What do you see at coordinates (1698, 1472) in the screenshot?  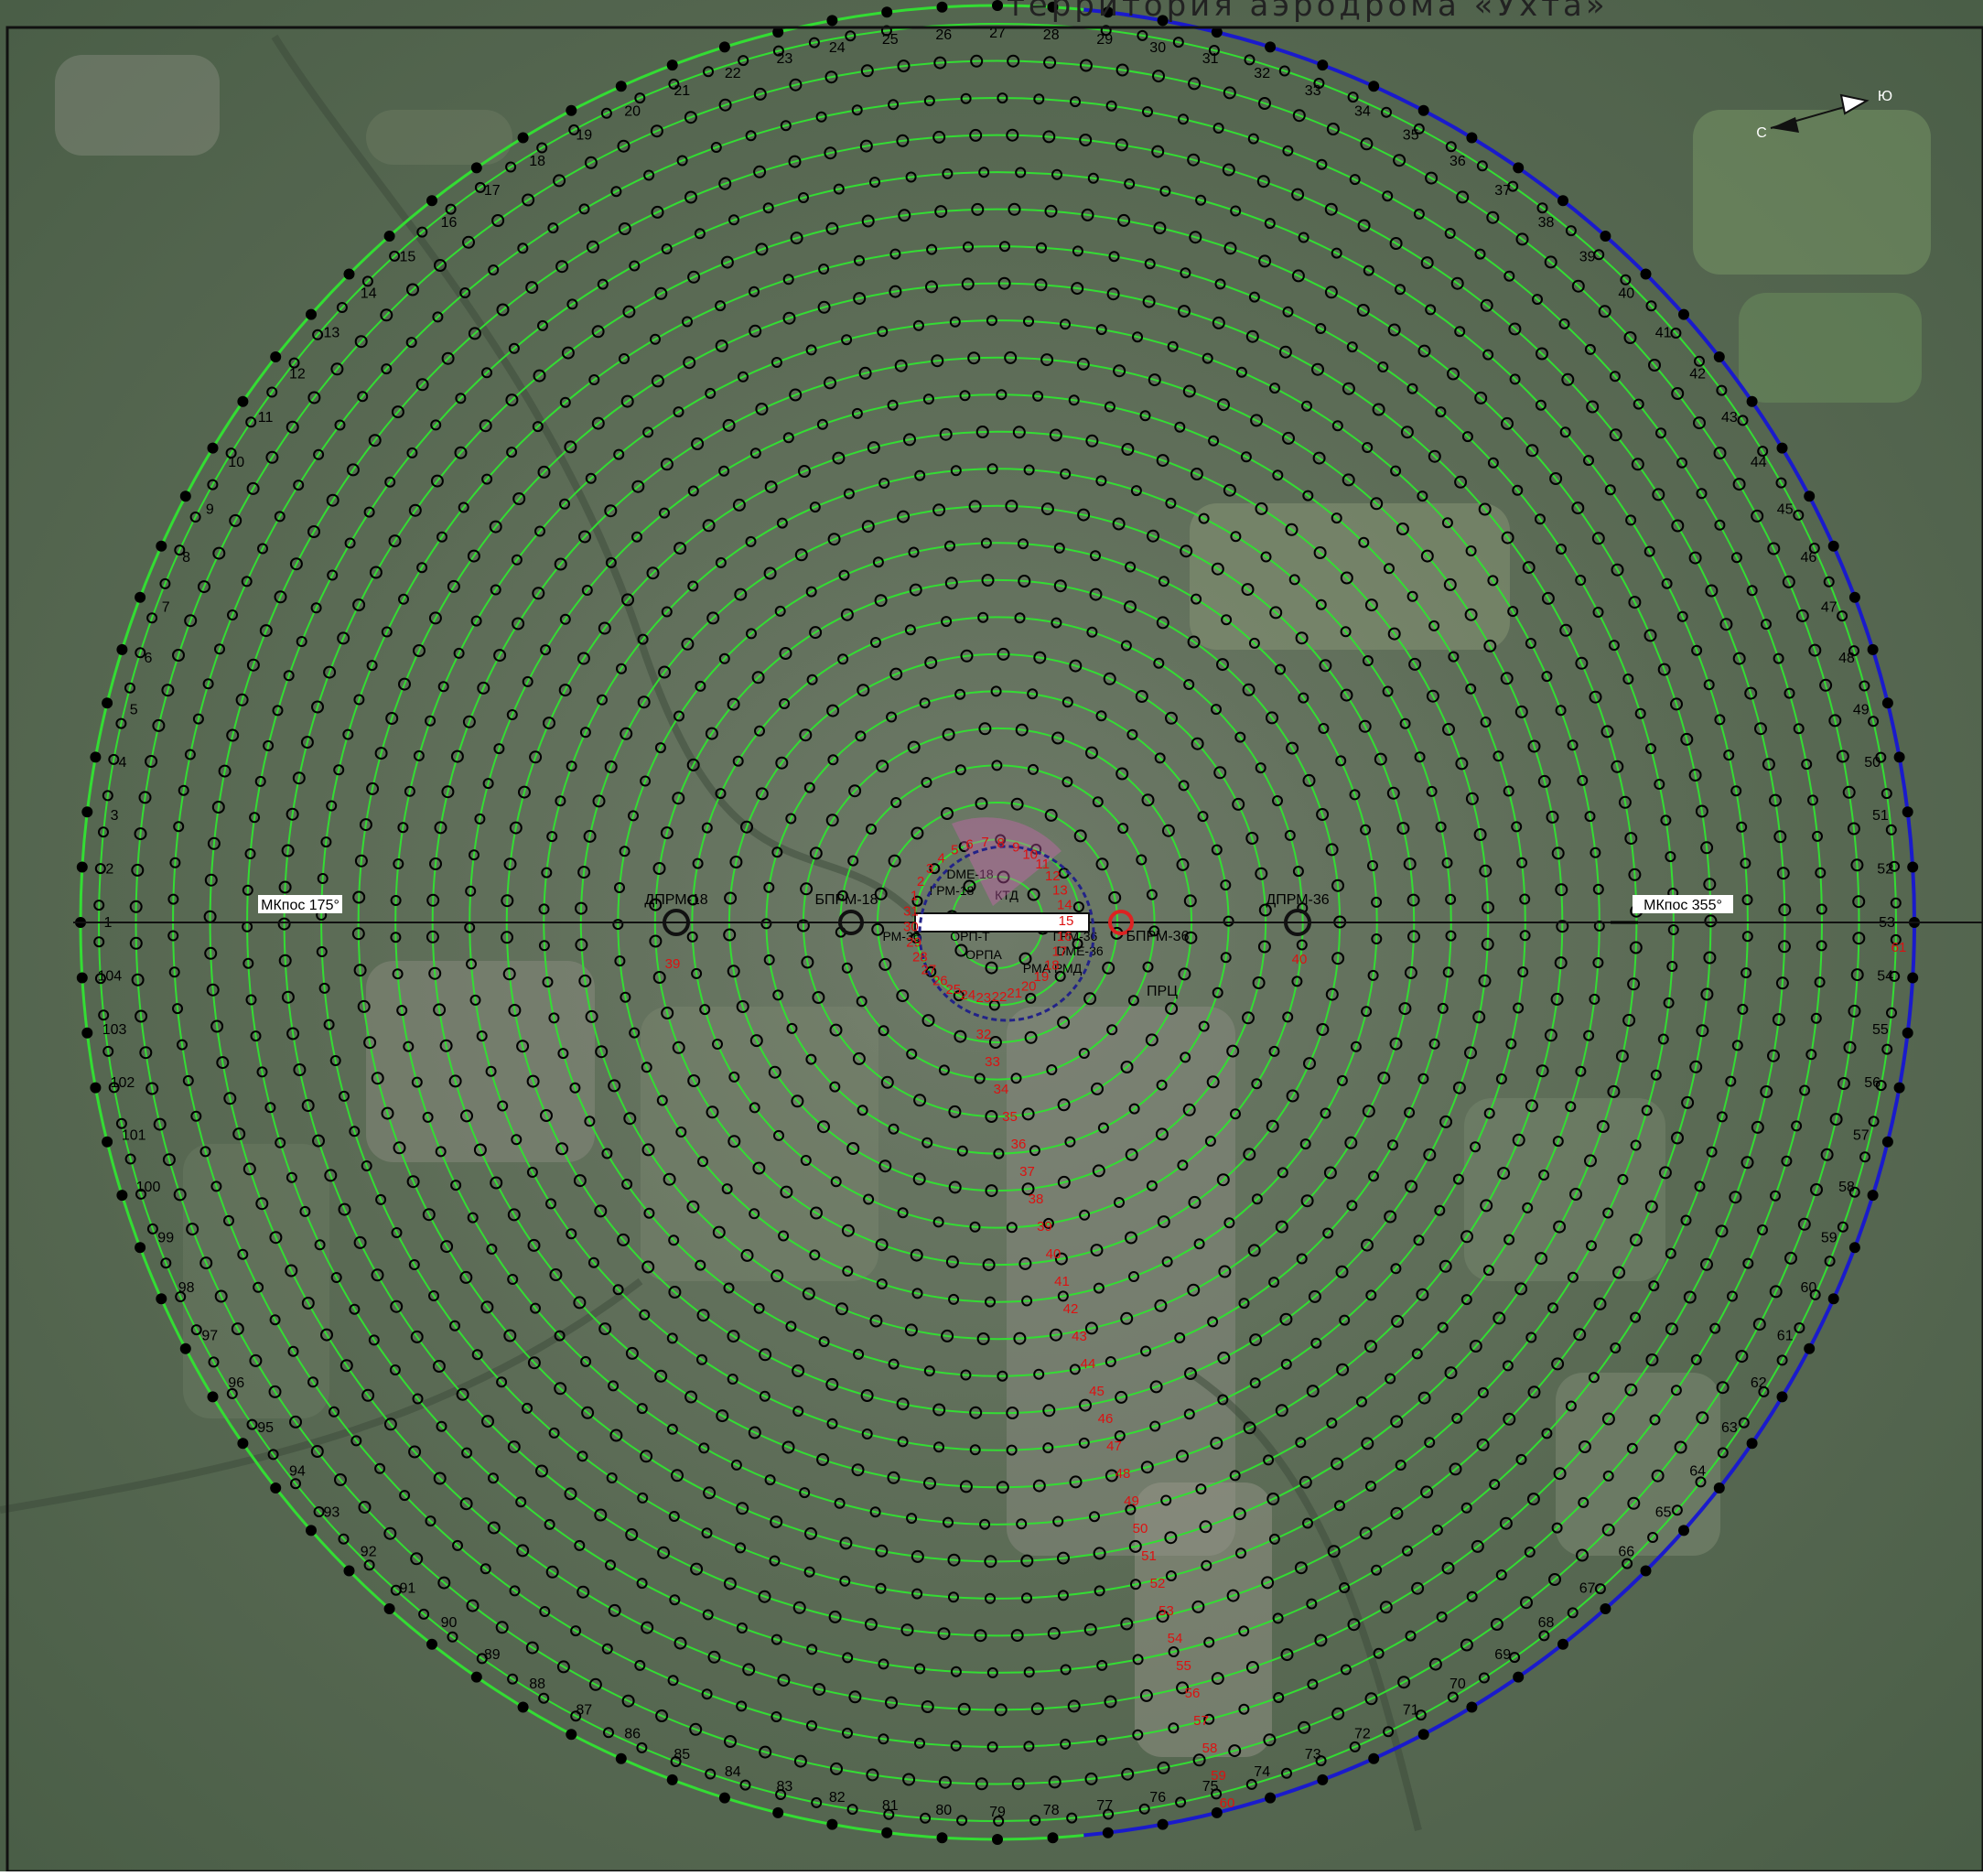 I see `outer-point-label: 64` at bounding box center [1698, 1472].